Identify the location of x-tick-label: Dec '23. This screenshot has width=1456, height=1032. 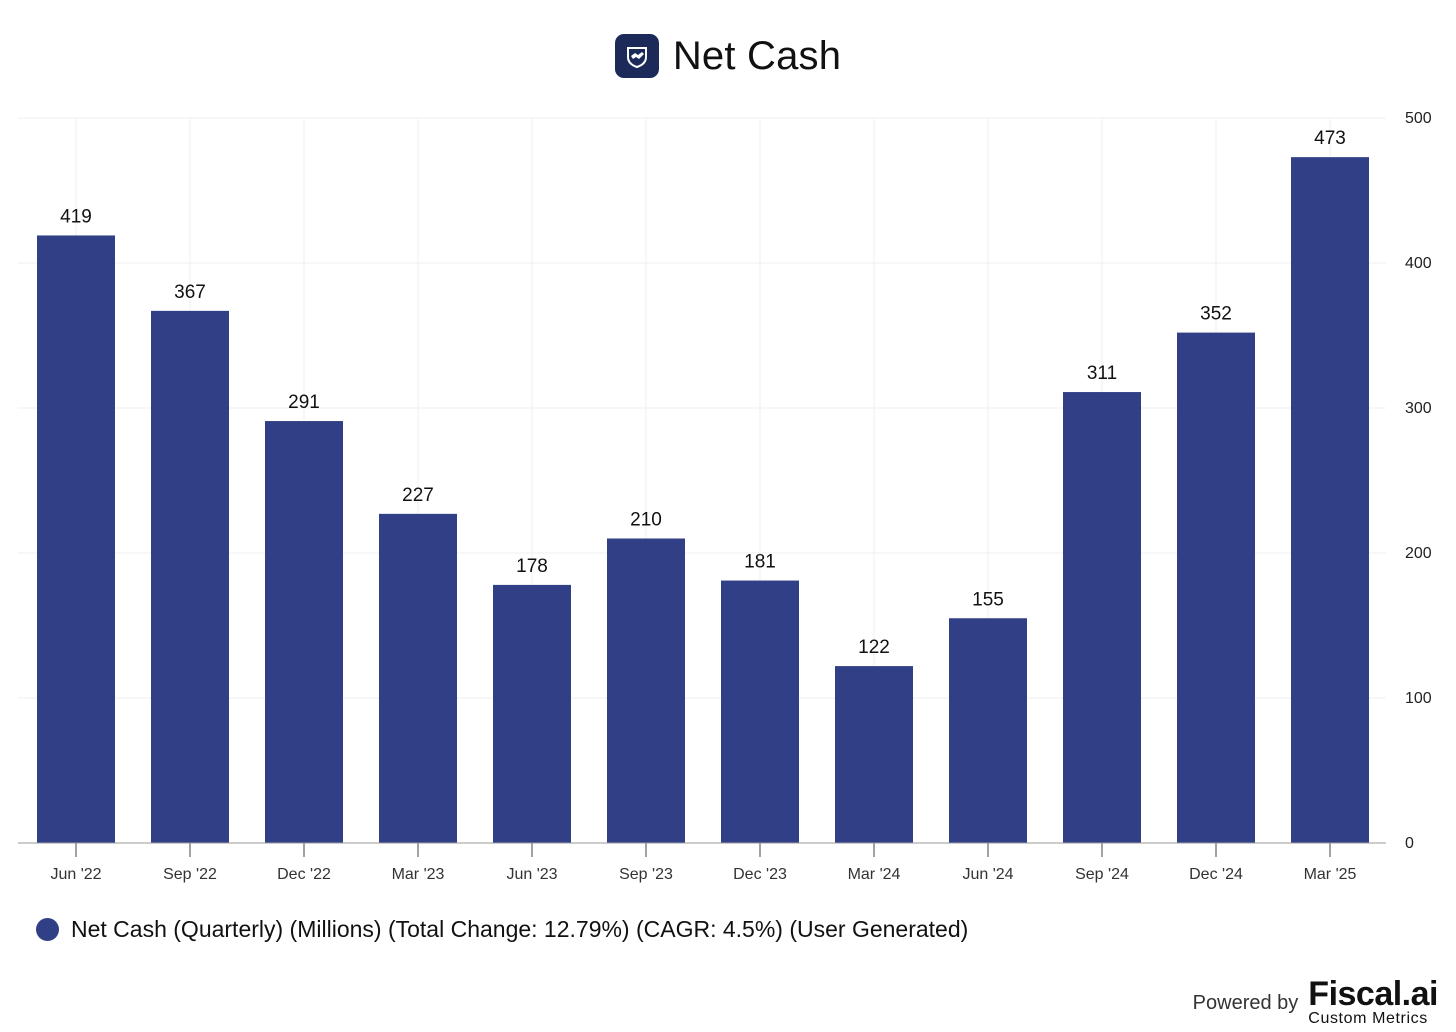
(760, 874).